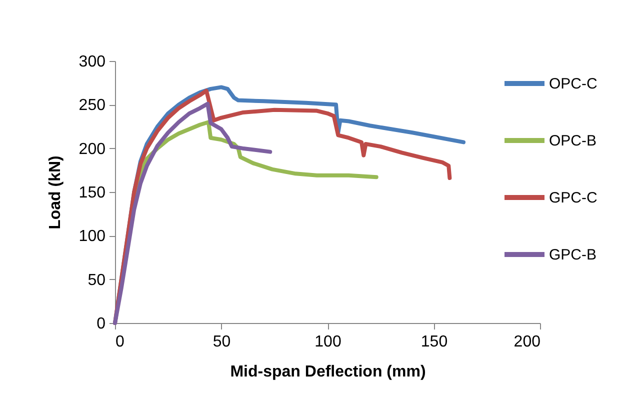 The image size is (635, 412). I want to click on y-tick-label: 50, so click(97, 280).